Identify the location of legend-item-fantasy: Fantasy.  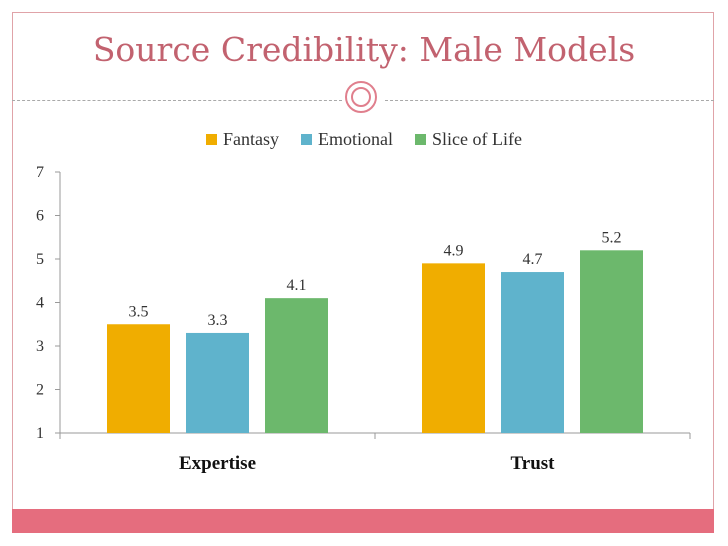
(242, 139).